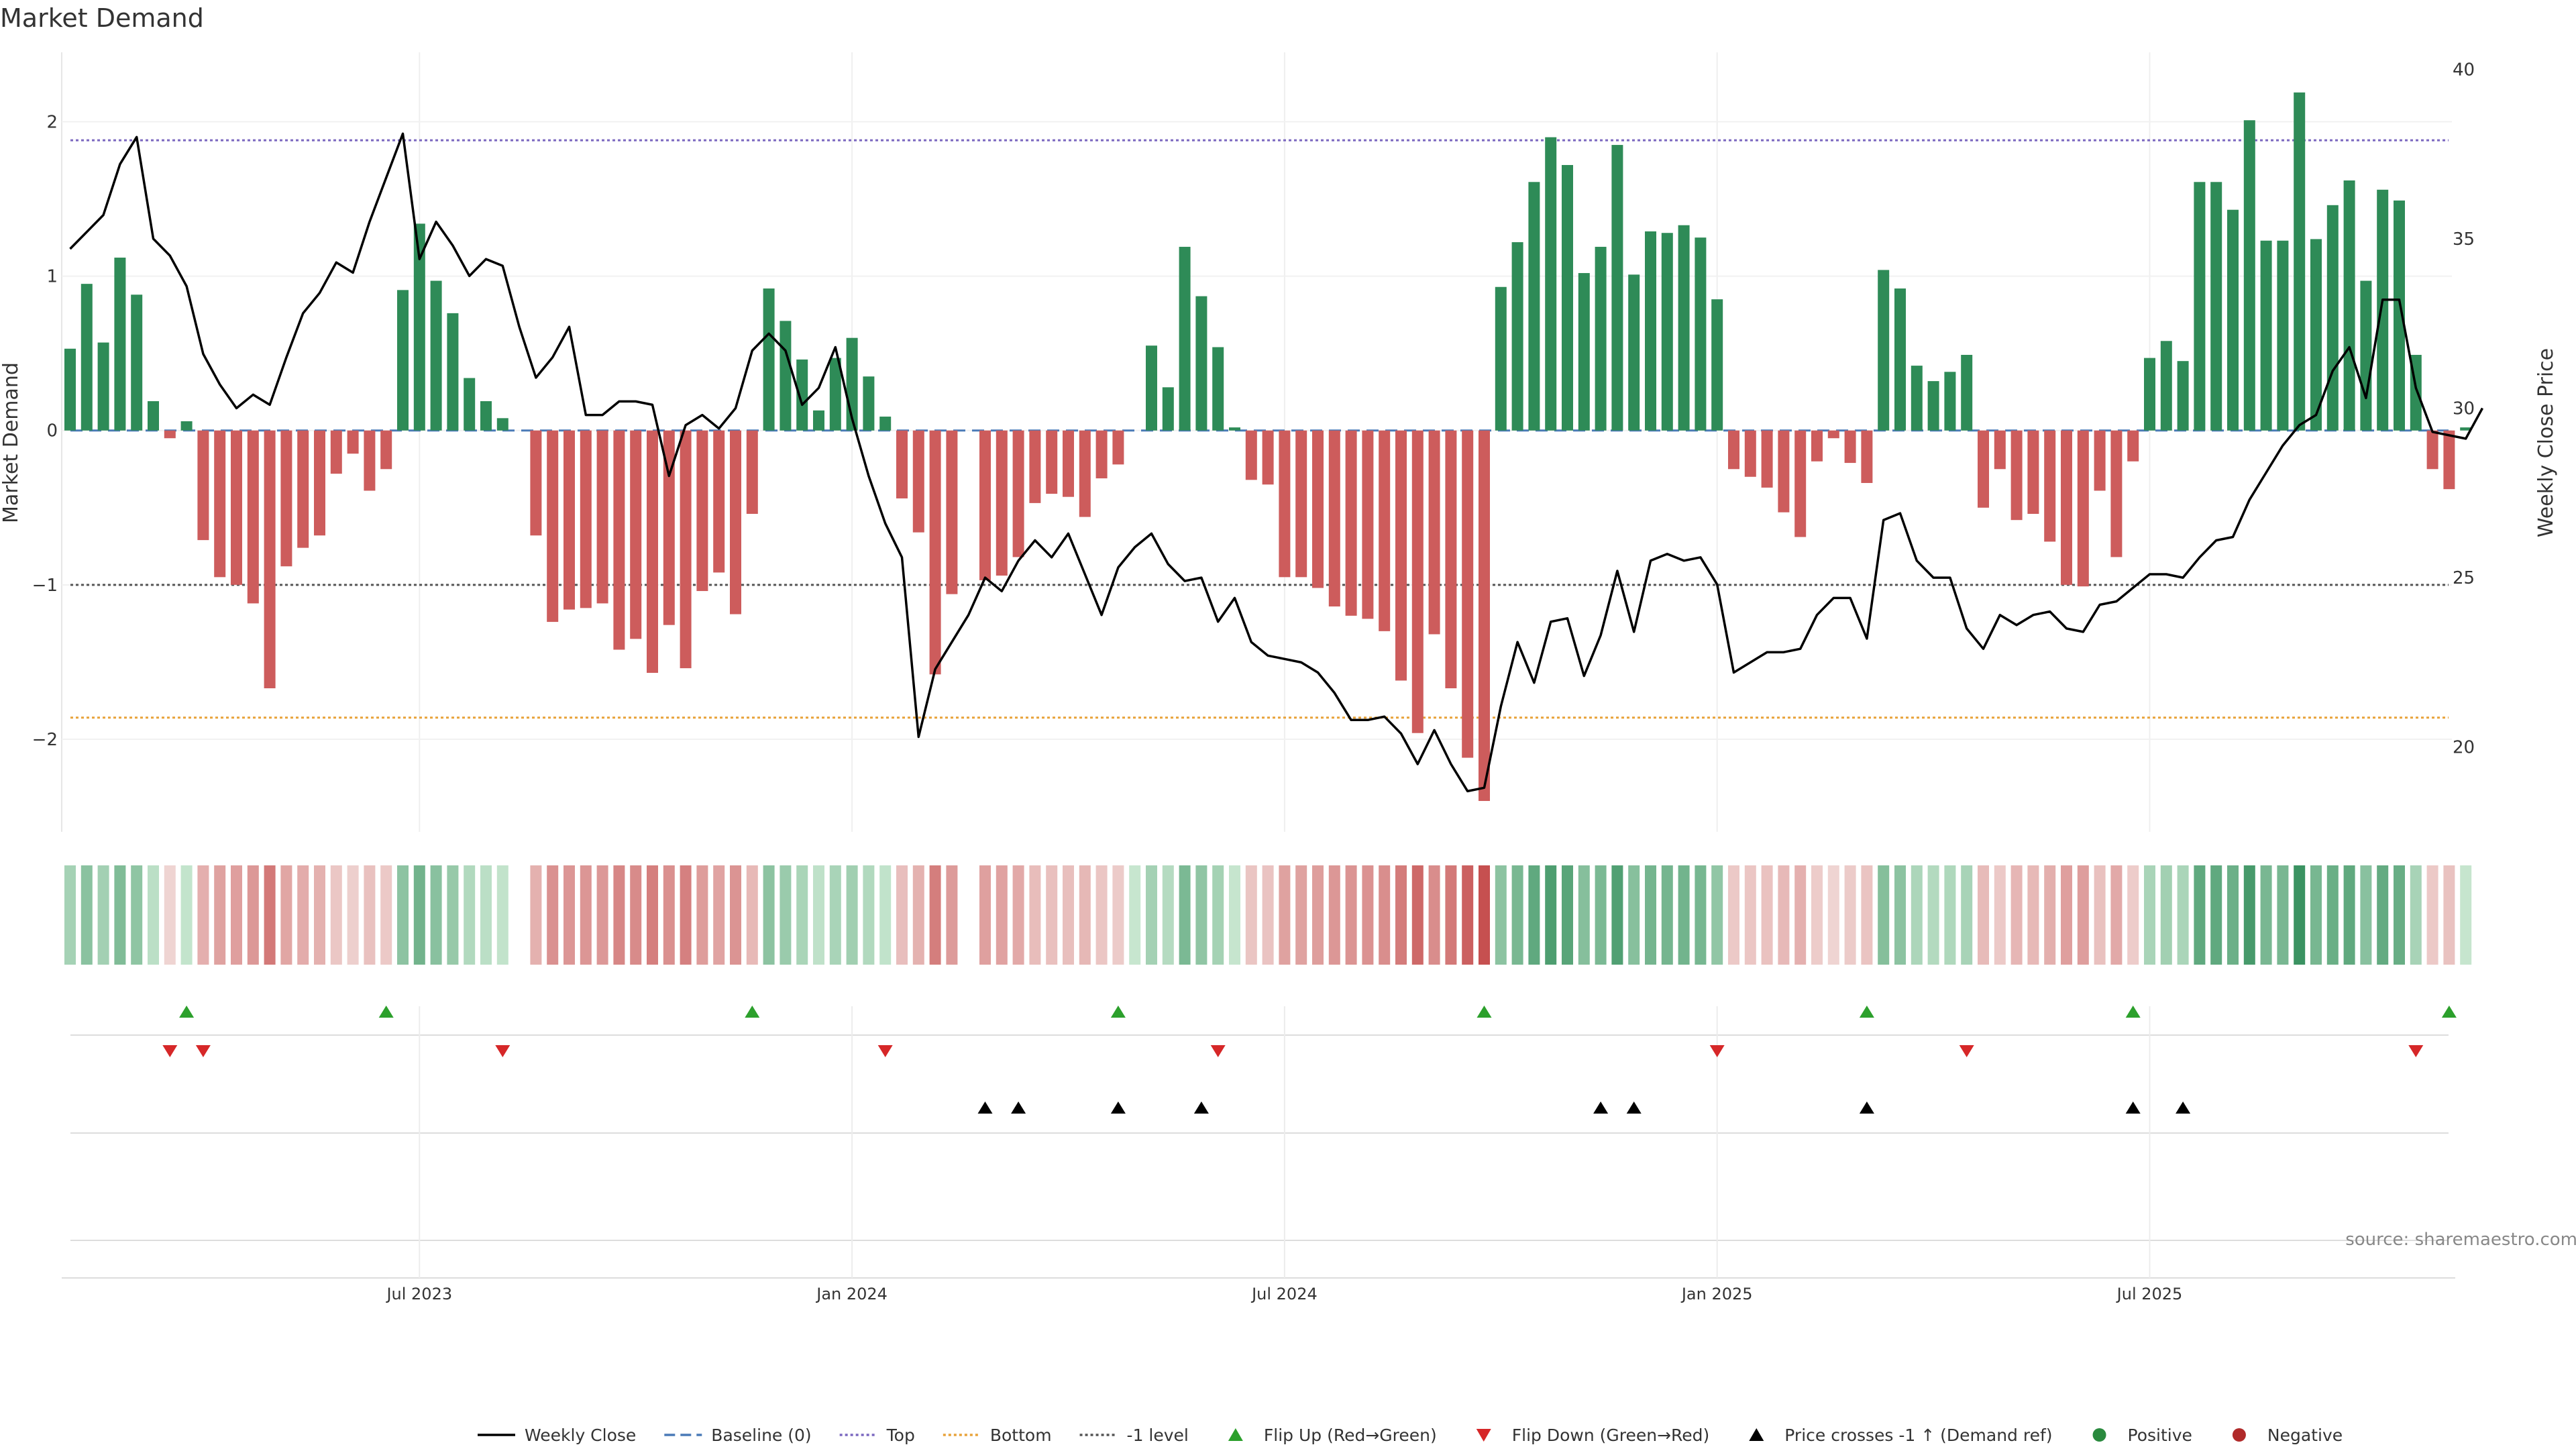 The height and width of the screenshot is (1449, 2576). I want to click on legend-item-3: Bottom, so click(997, 1435).